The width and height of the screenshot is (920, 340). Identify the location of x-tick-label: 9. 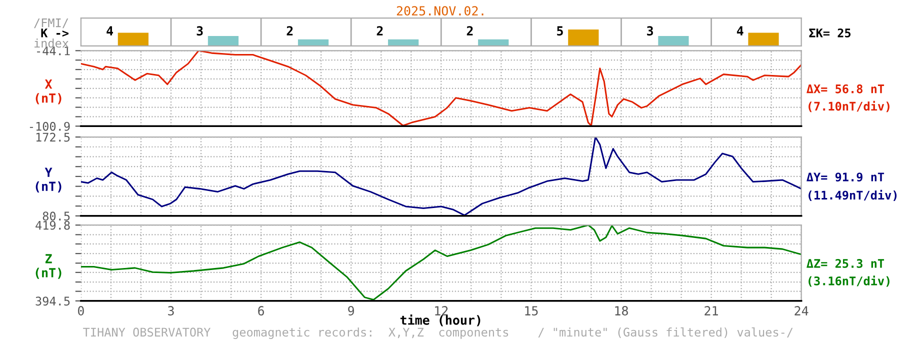
(351, 311).